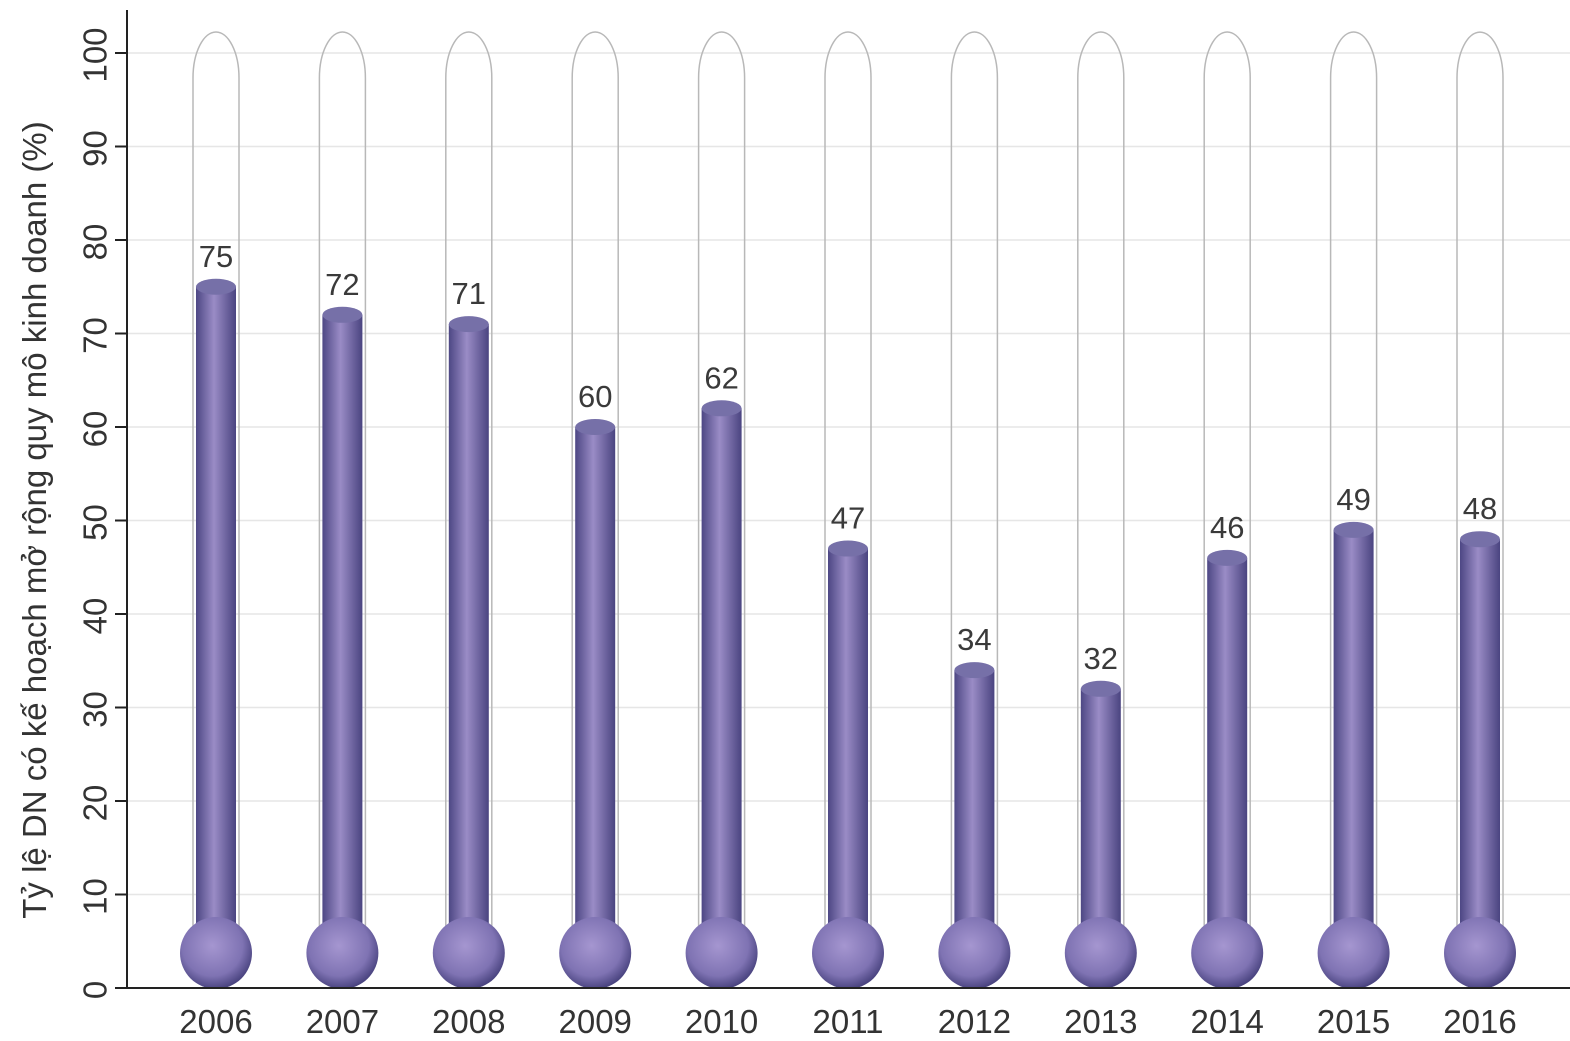 The height and width of the screenshot is (1041, 1570). I want to click on y-tick-label: 90, so click(95, 148).